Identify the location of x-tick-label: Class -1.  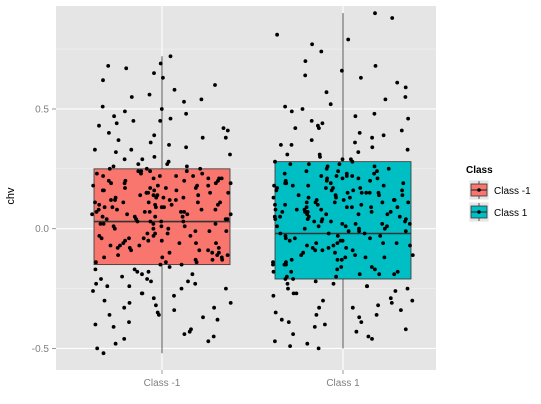
(162, 383).